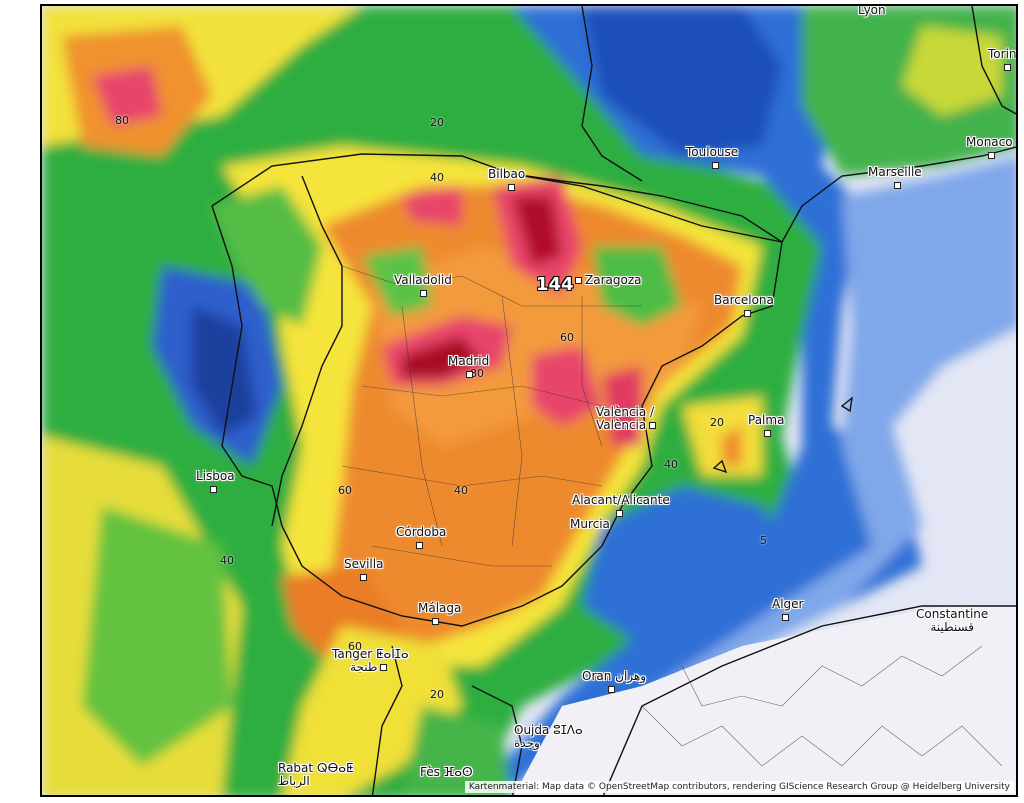  What do you see at coordinates (627, 419) in the screenshot?
I see `city-valencia: València / València` at bounding box center [627, 419].